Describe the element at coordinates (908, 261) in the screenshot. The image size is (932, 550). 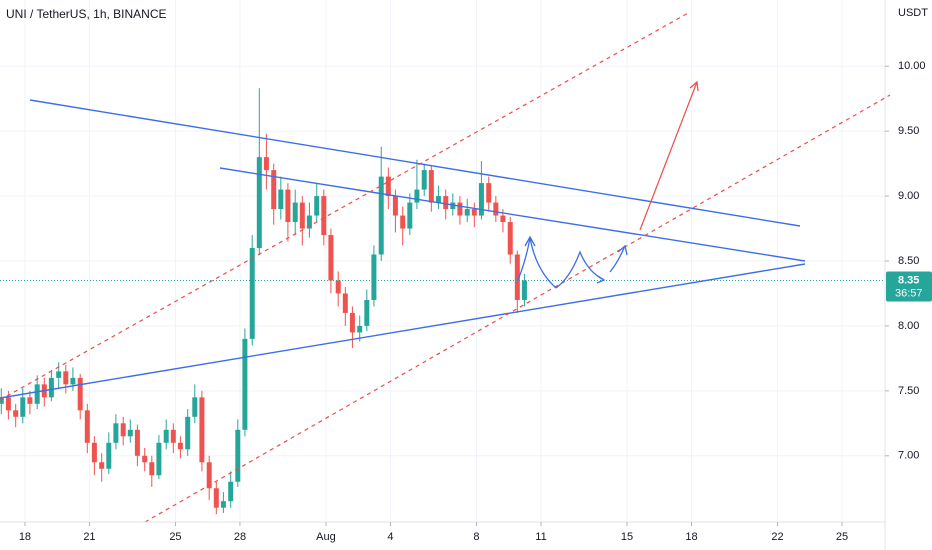
I see `y-tick-label: 8.50` at that location.